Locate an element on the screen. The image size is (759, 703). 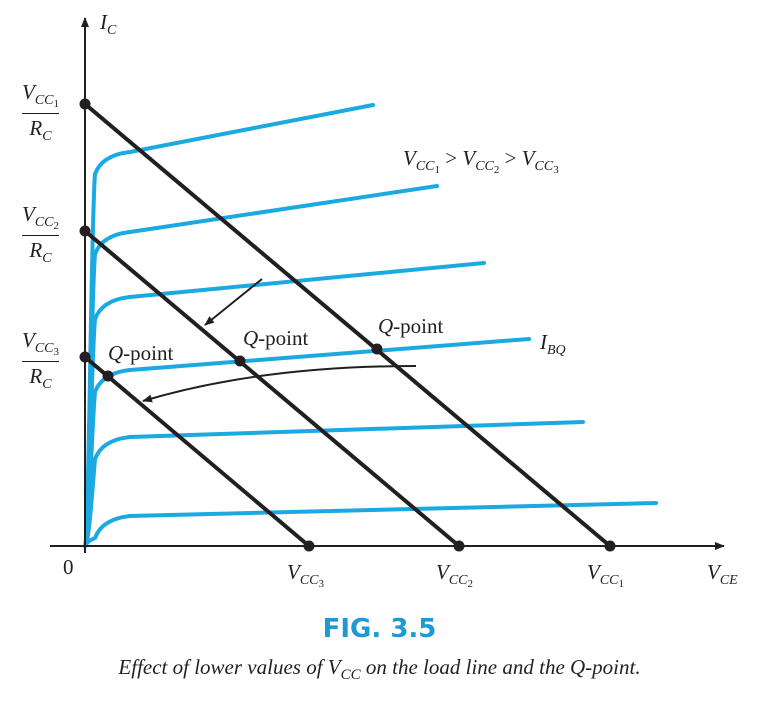
intercept-dot-vcc1-x is located at coordinates (610, 546).